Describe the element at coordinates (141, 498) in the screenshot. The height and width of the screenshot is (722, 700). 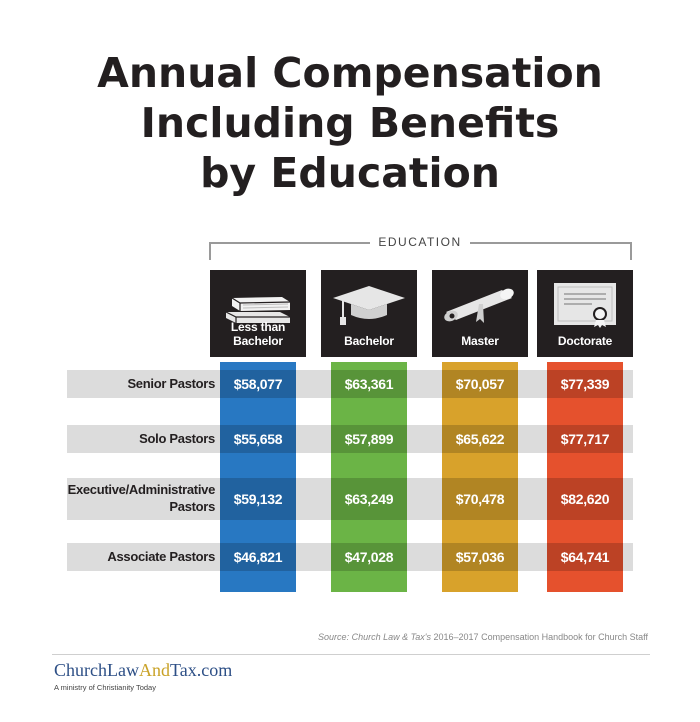
I see `row-label-executive-administrative-pastors: Executive/Administrative Pastors` at that location.